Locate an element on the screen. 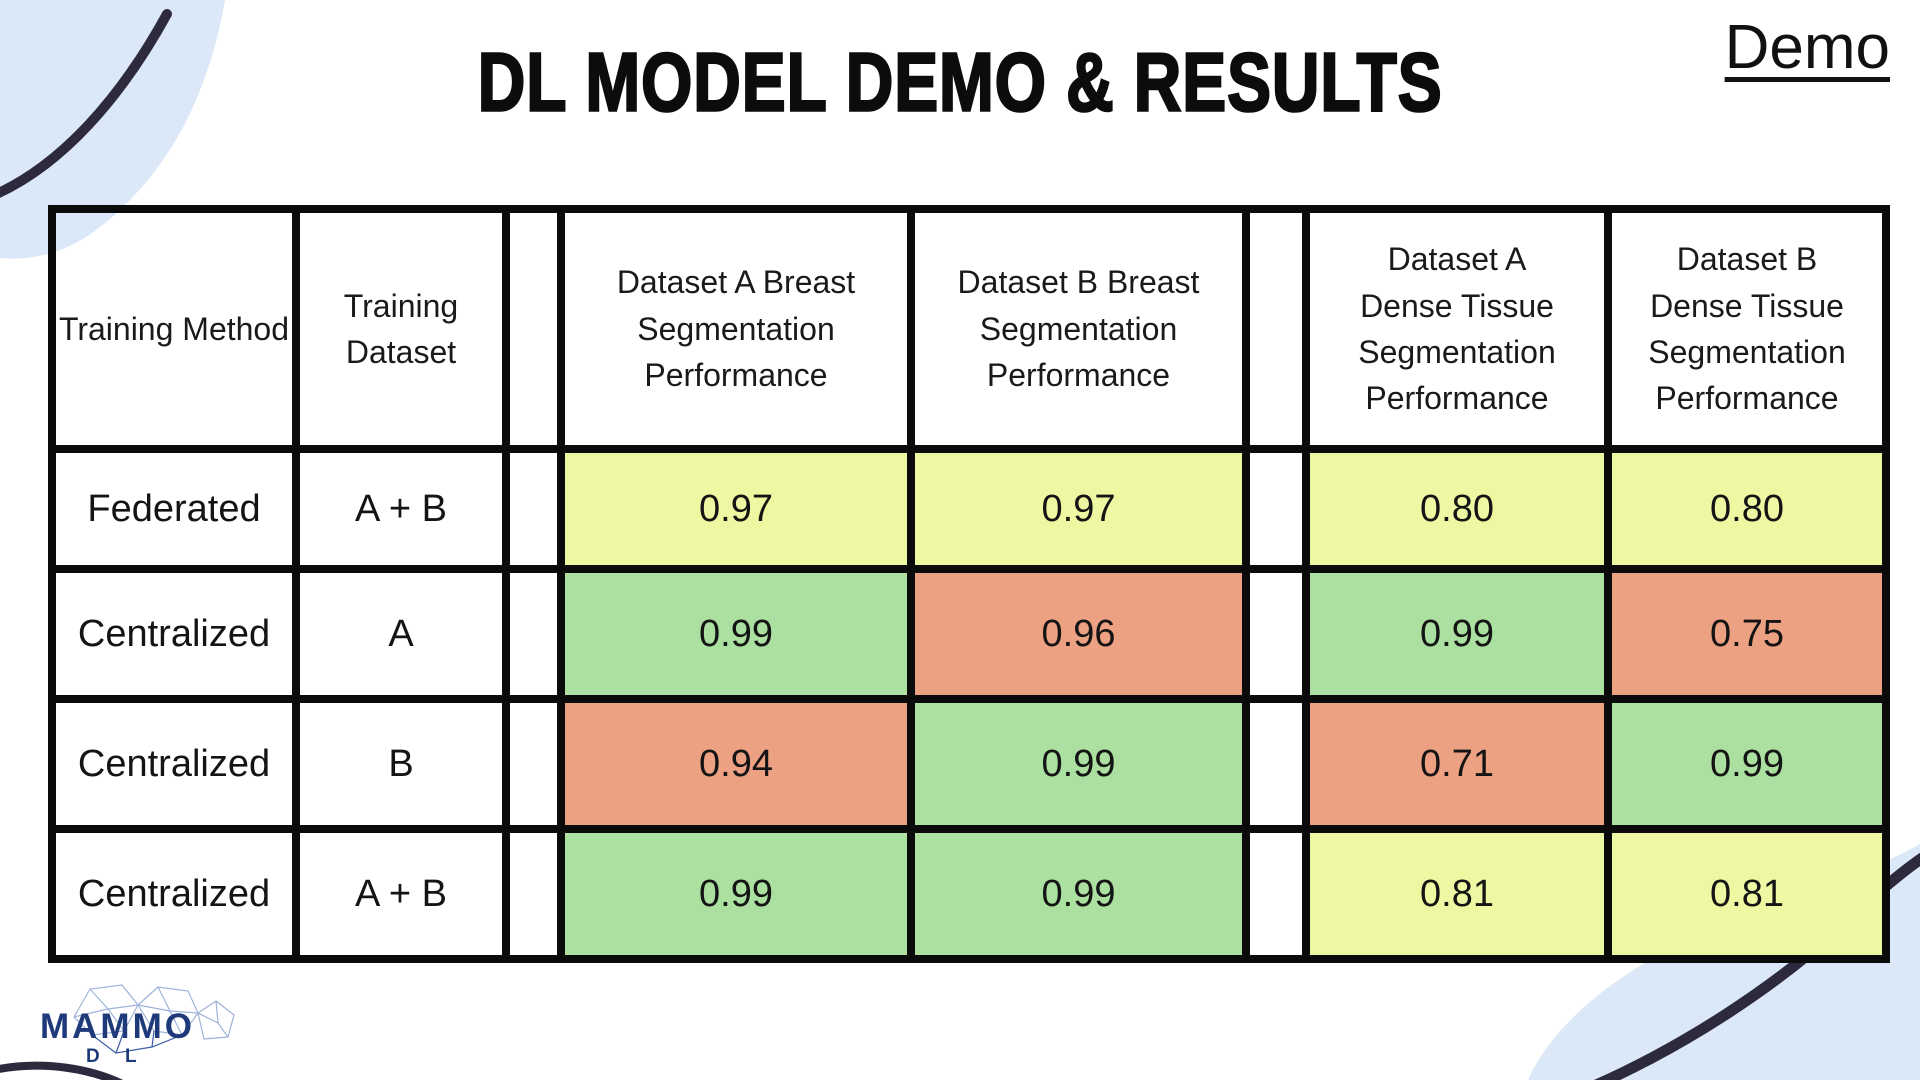 Image resolution: width=1920 pixels, height=1080 pixels. corner-curve-bottom-left is located at coordinates (62, 1070).